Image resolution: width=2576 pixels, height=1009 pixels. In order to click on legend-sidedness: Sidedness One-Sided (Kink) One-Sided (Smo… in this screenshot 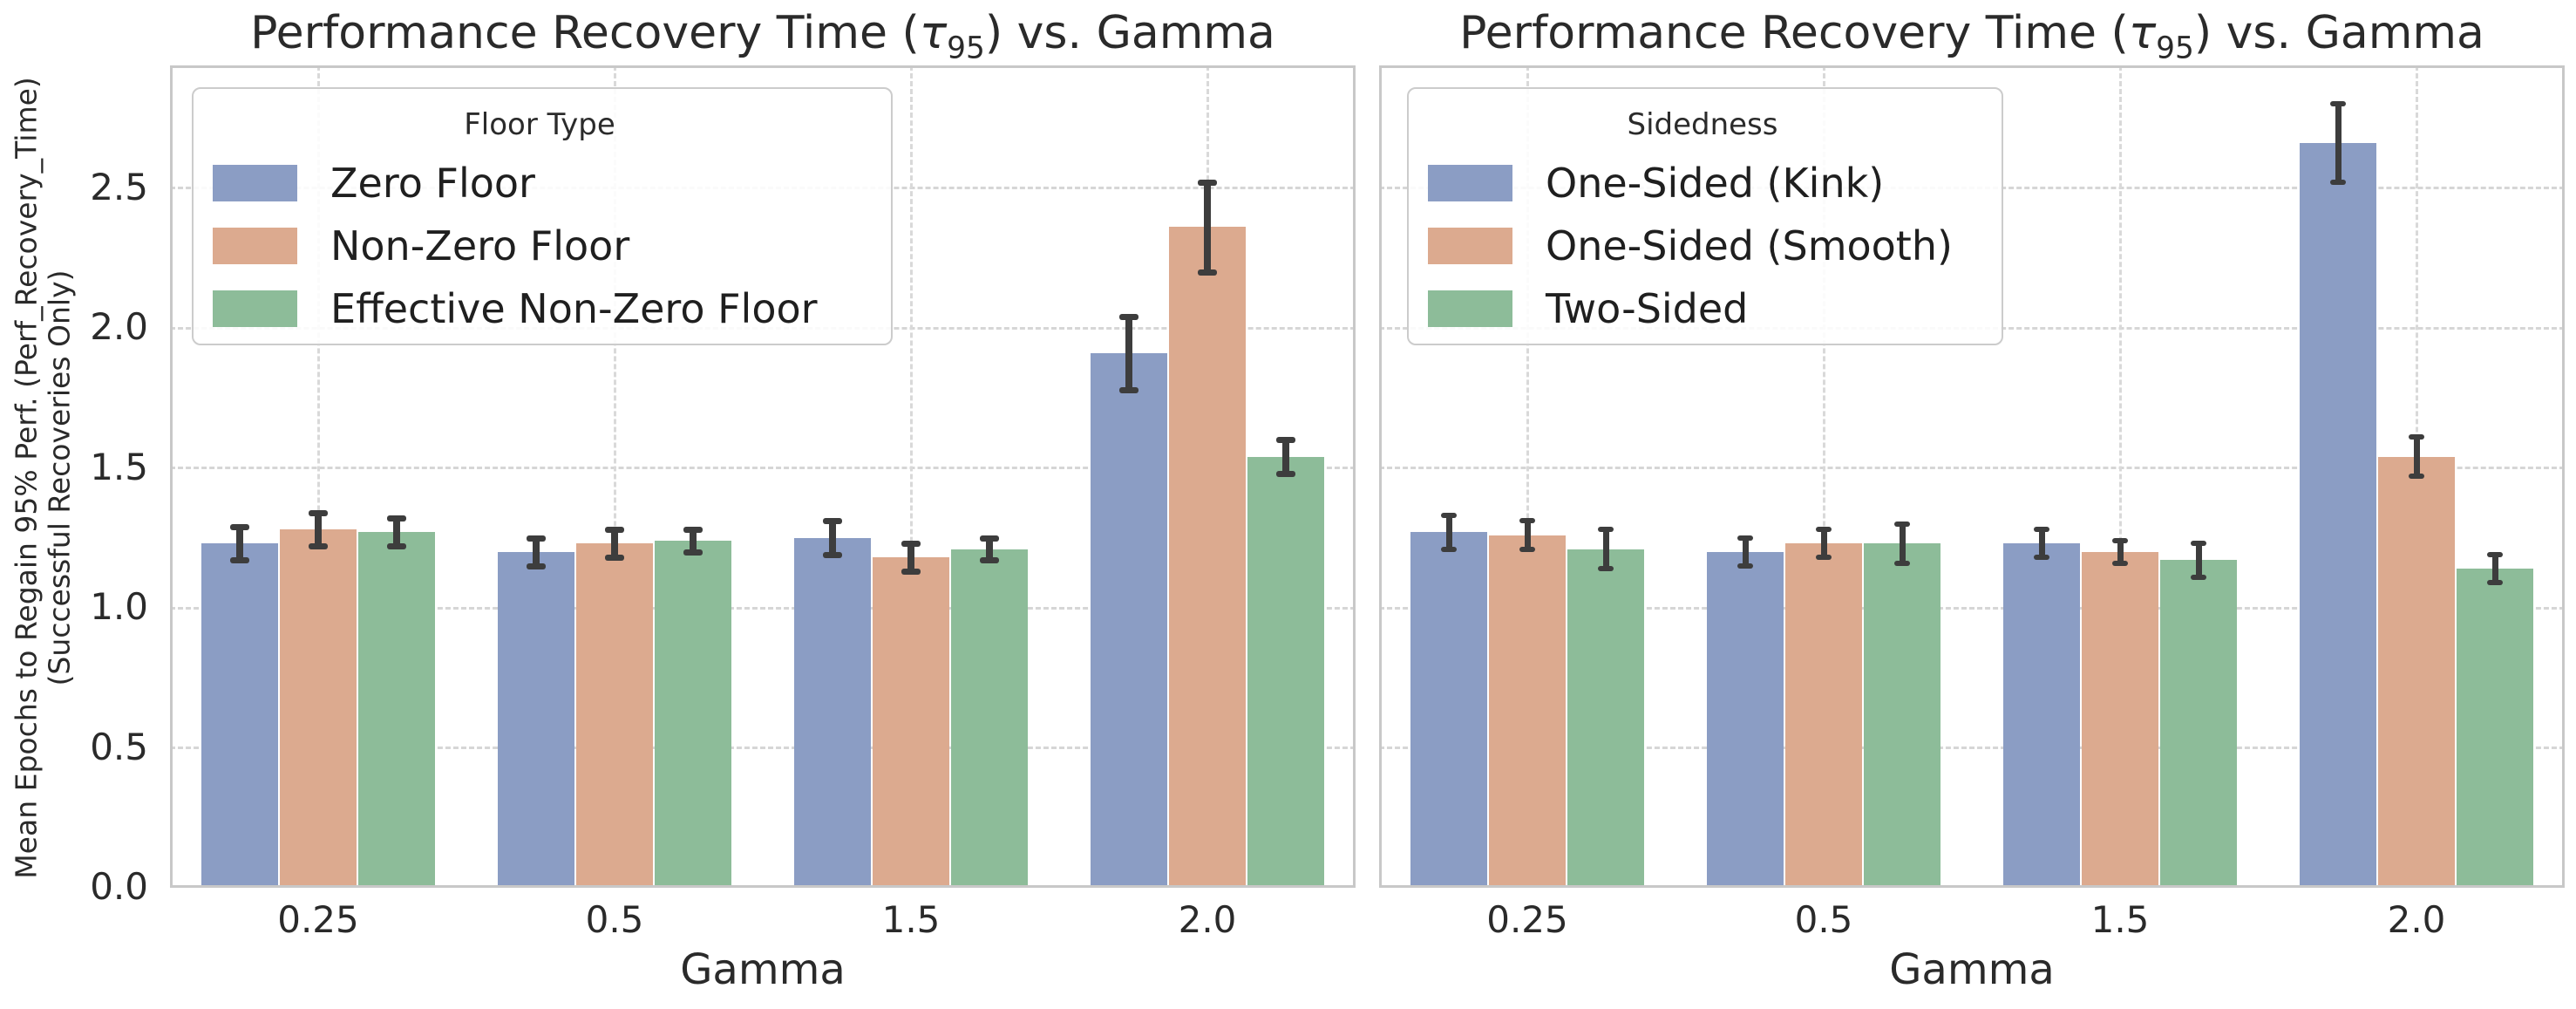, I will do `click(1705, 216)`.